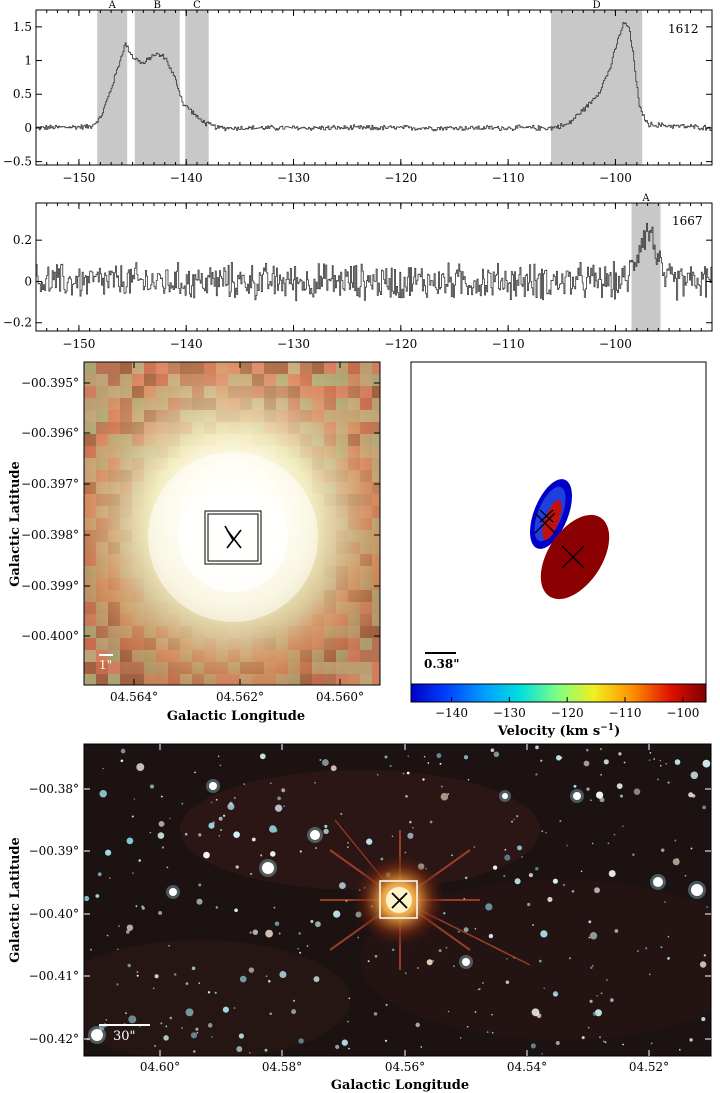 The height and width of the screenshot is (1093, 720). I want to click on wide-ytick-label: −00.39°, so click(54, 851).